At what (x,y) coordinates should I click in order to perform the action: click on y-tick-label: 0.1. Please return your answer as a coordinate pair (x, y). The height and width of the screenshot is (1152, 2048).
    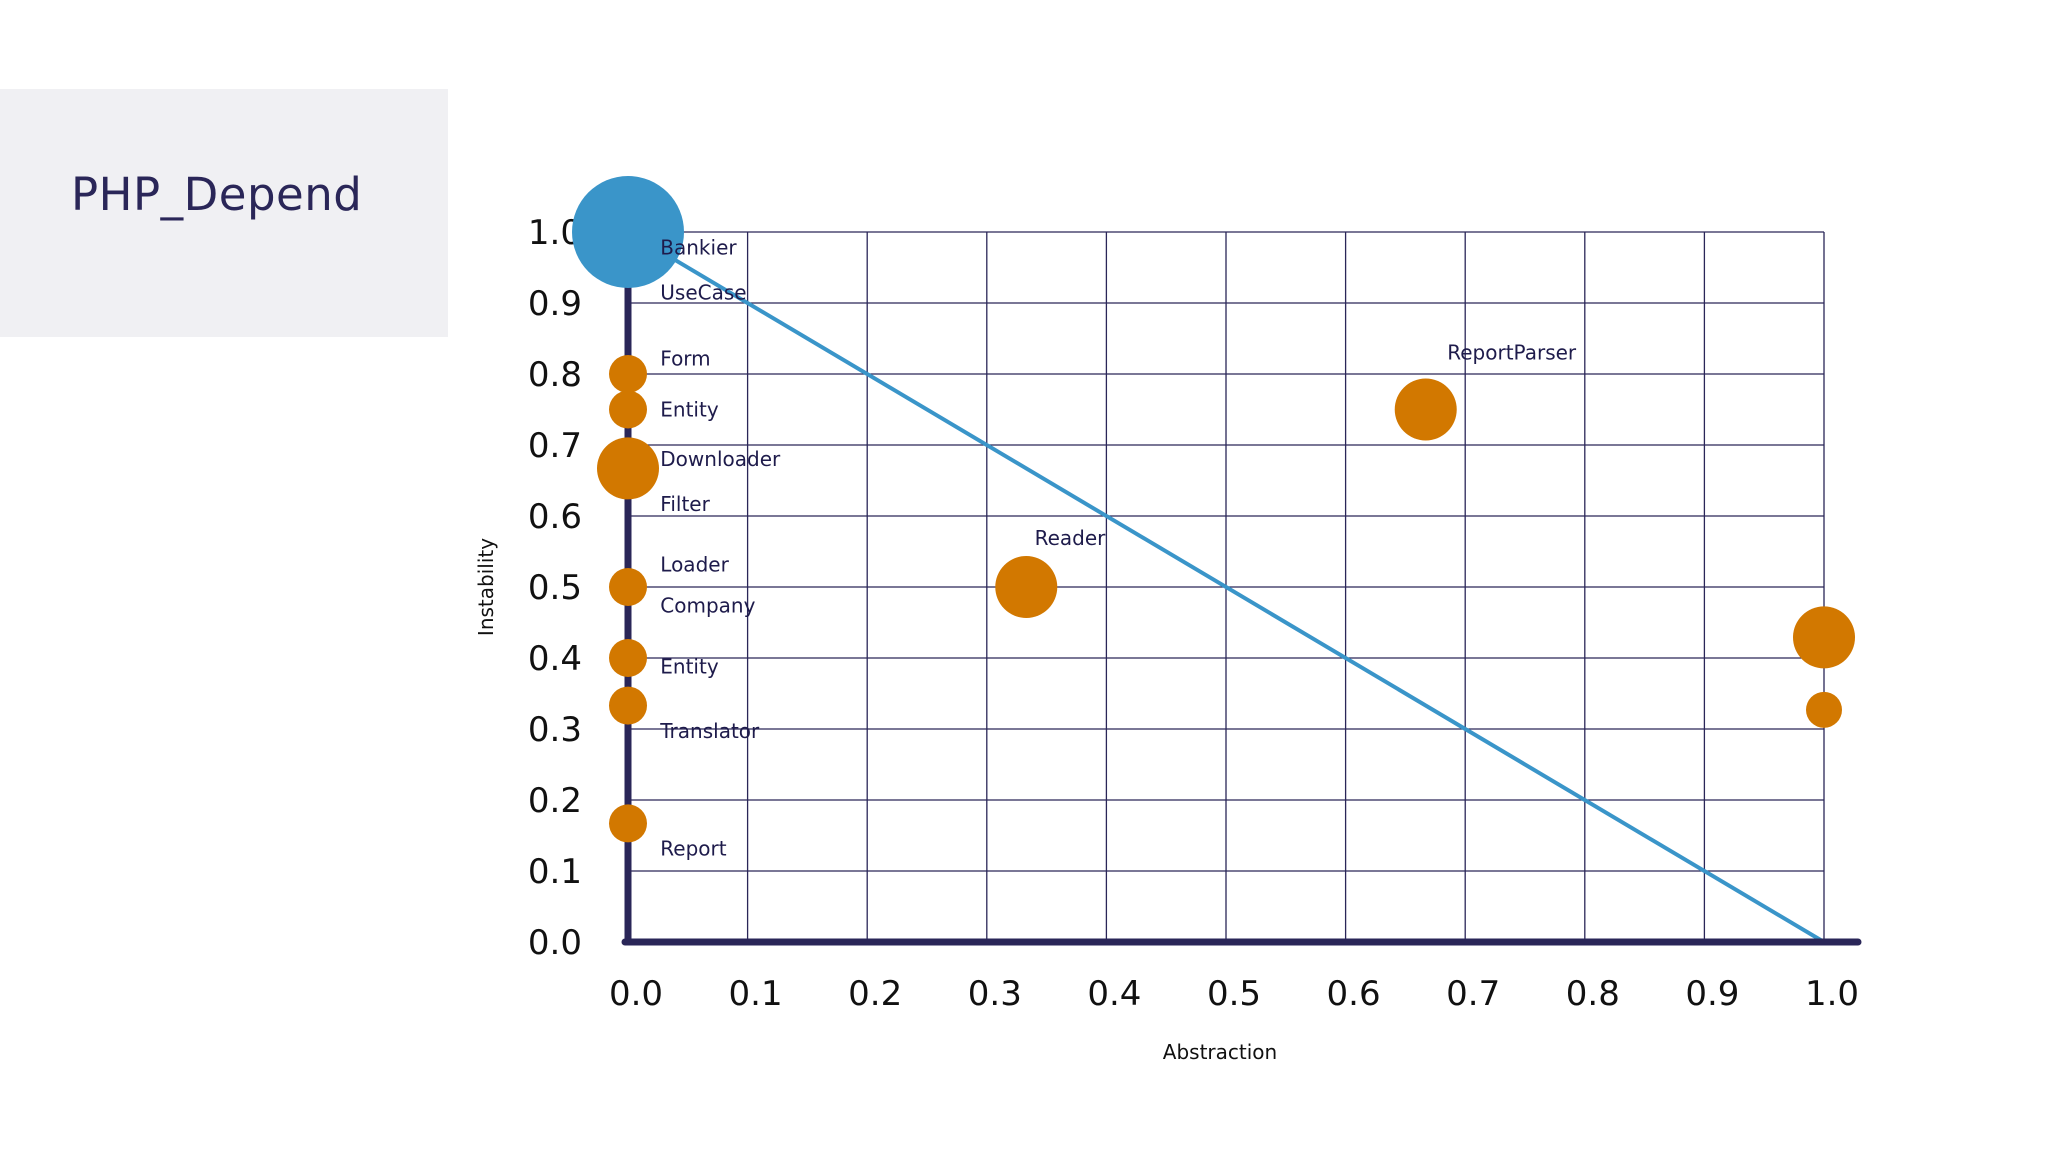
    Looking at the image, I should click on (555, 872).